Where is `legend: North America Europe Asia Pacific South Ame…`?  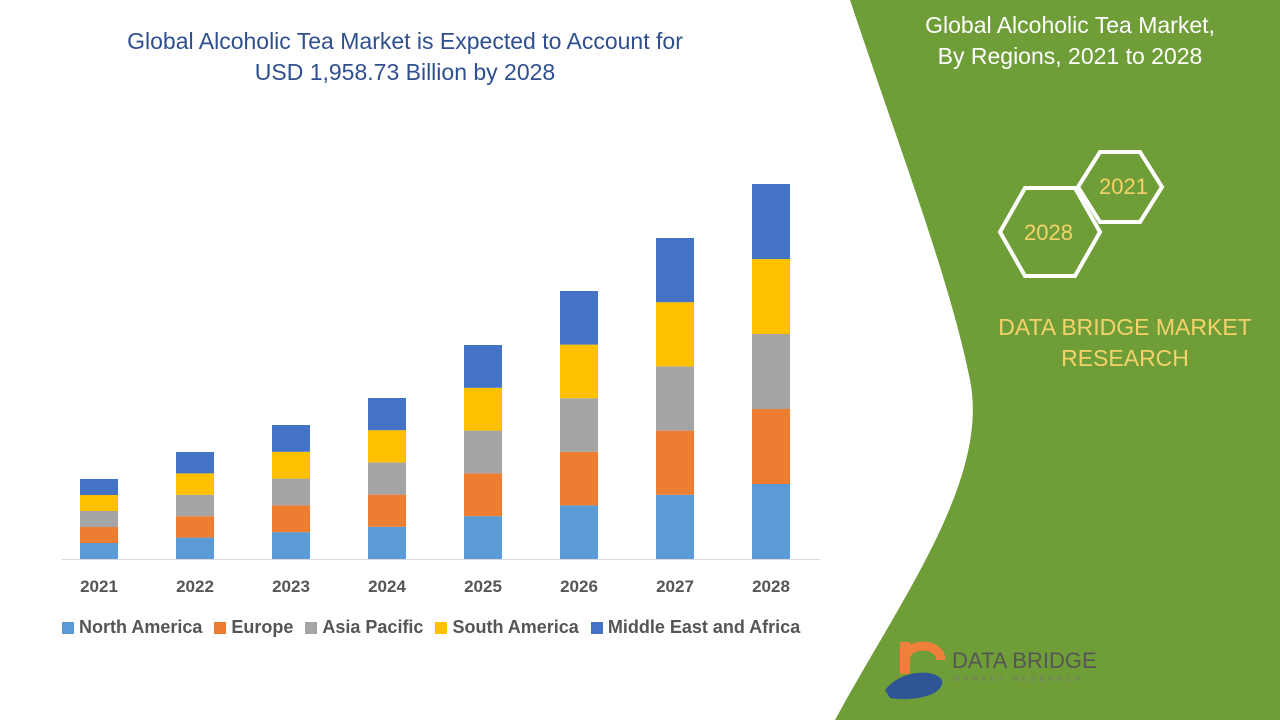 legend: North America Europe Asia Pacific South Ame… is located at coordinates (431, 627).